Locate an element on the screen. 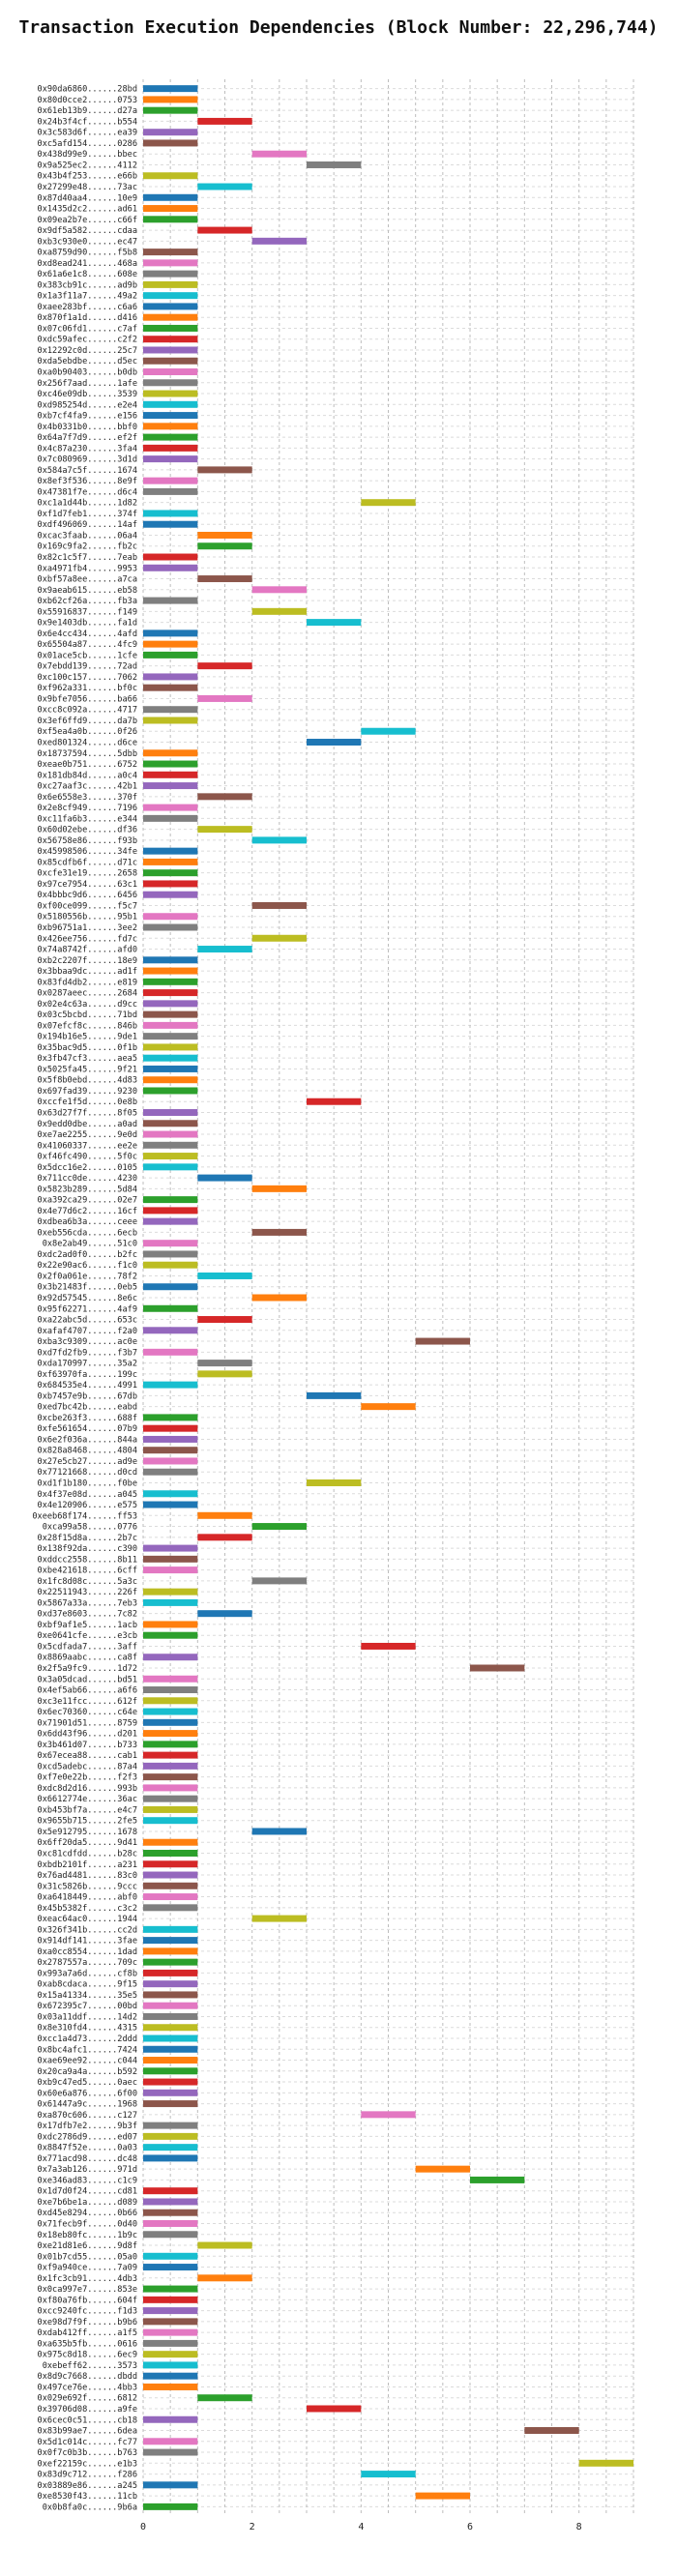  tx-label: 0xe98d7f9f......b9b6 is located at coordinates (87, 2322).